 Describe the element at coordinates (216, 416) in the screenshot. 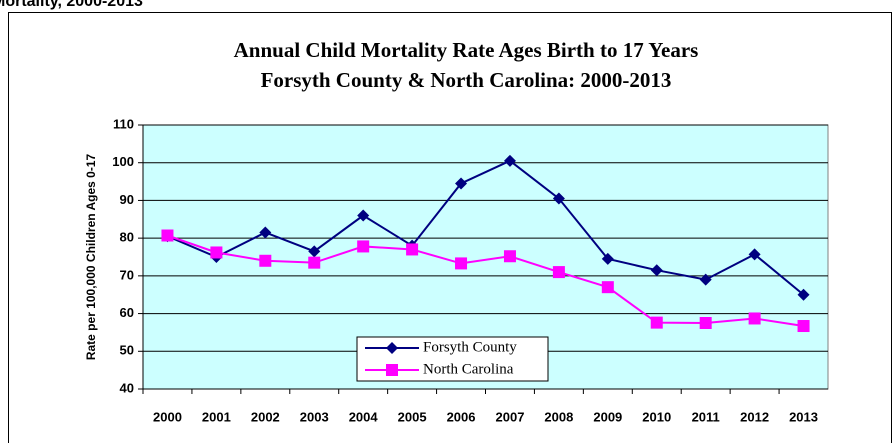

I see `x-tick-label: 2001` at that location.